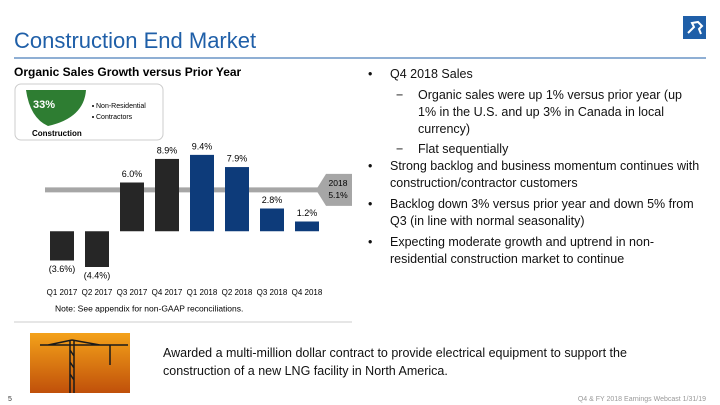 The height and width of the screenshot is (405, 720). I want to click on value-label: 7.9%, so click(237, 158).